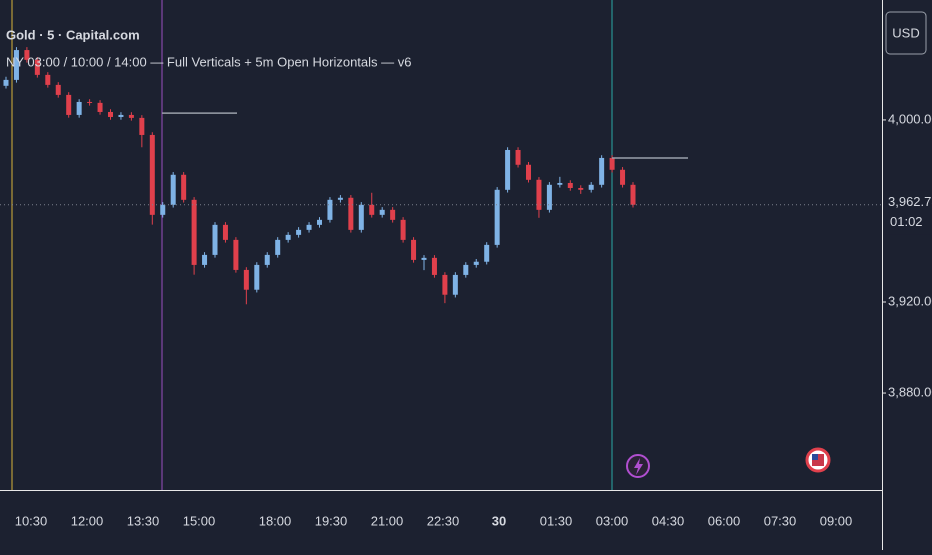  I want to click on x-tick-label: 13:30, so click(143, 520).